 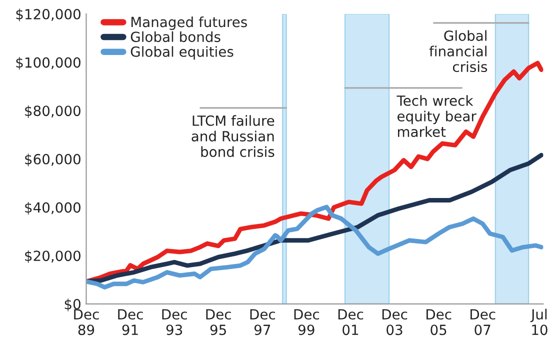 What do you see at coordinates (351, 322) in the screenshot?
I see `x-tick-label: Dec 01` at bounding box center [351, 322].